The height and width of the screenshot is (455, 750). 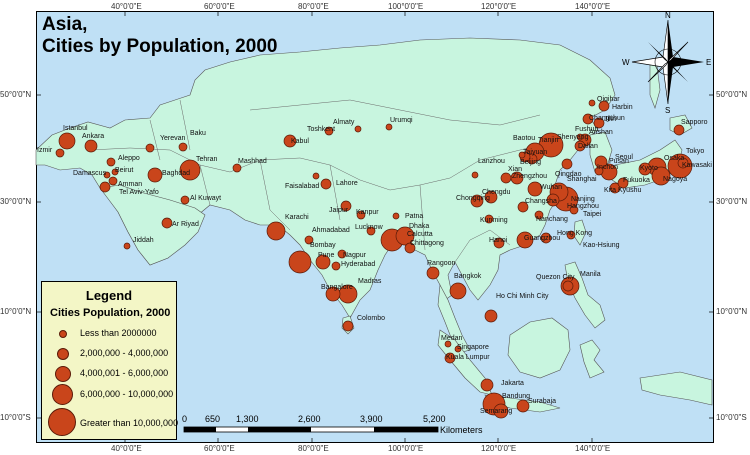 I want to click on city-marker-hanoi, so click(x=499, y=243).